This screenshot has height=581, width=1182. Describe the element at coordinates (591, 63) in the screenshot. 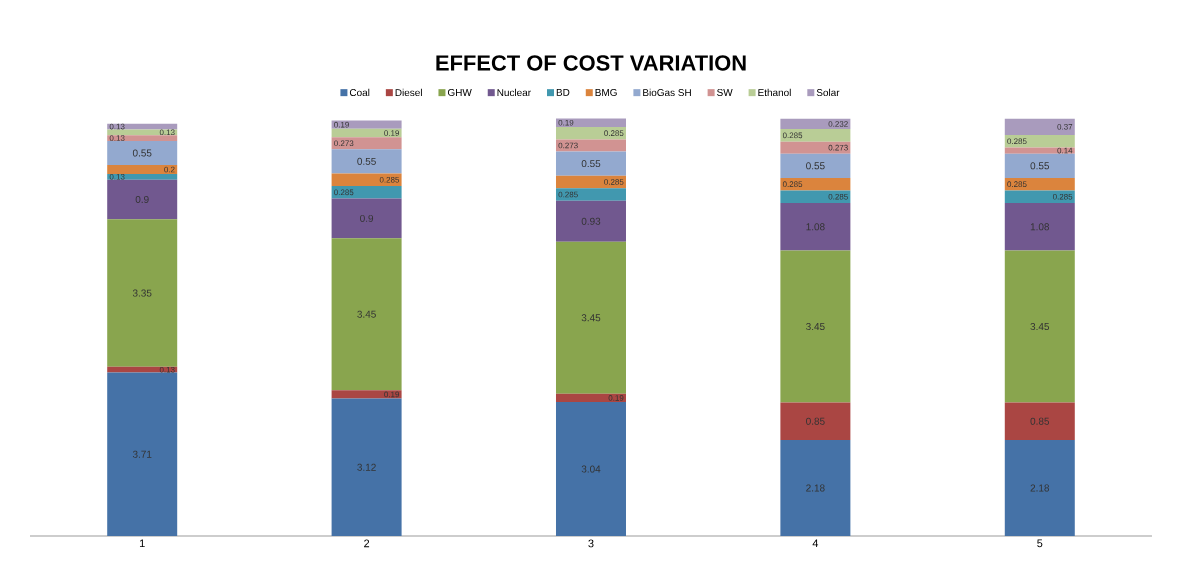

I see `chart-title: EFFECT OF COST VARIATION` at that location.